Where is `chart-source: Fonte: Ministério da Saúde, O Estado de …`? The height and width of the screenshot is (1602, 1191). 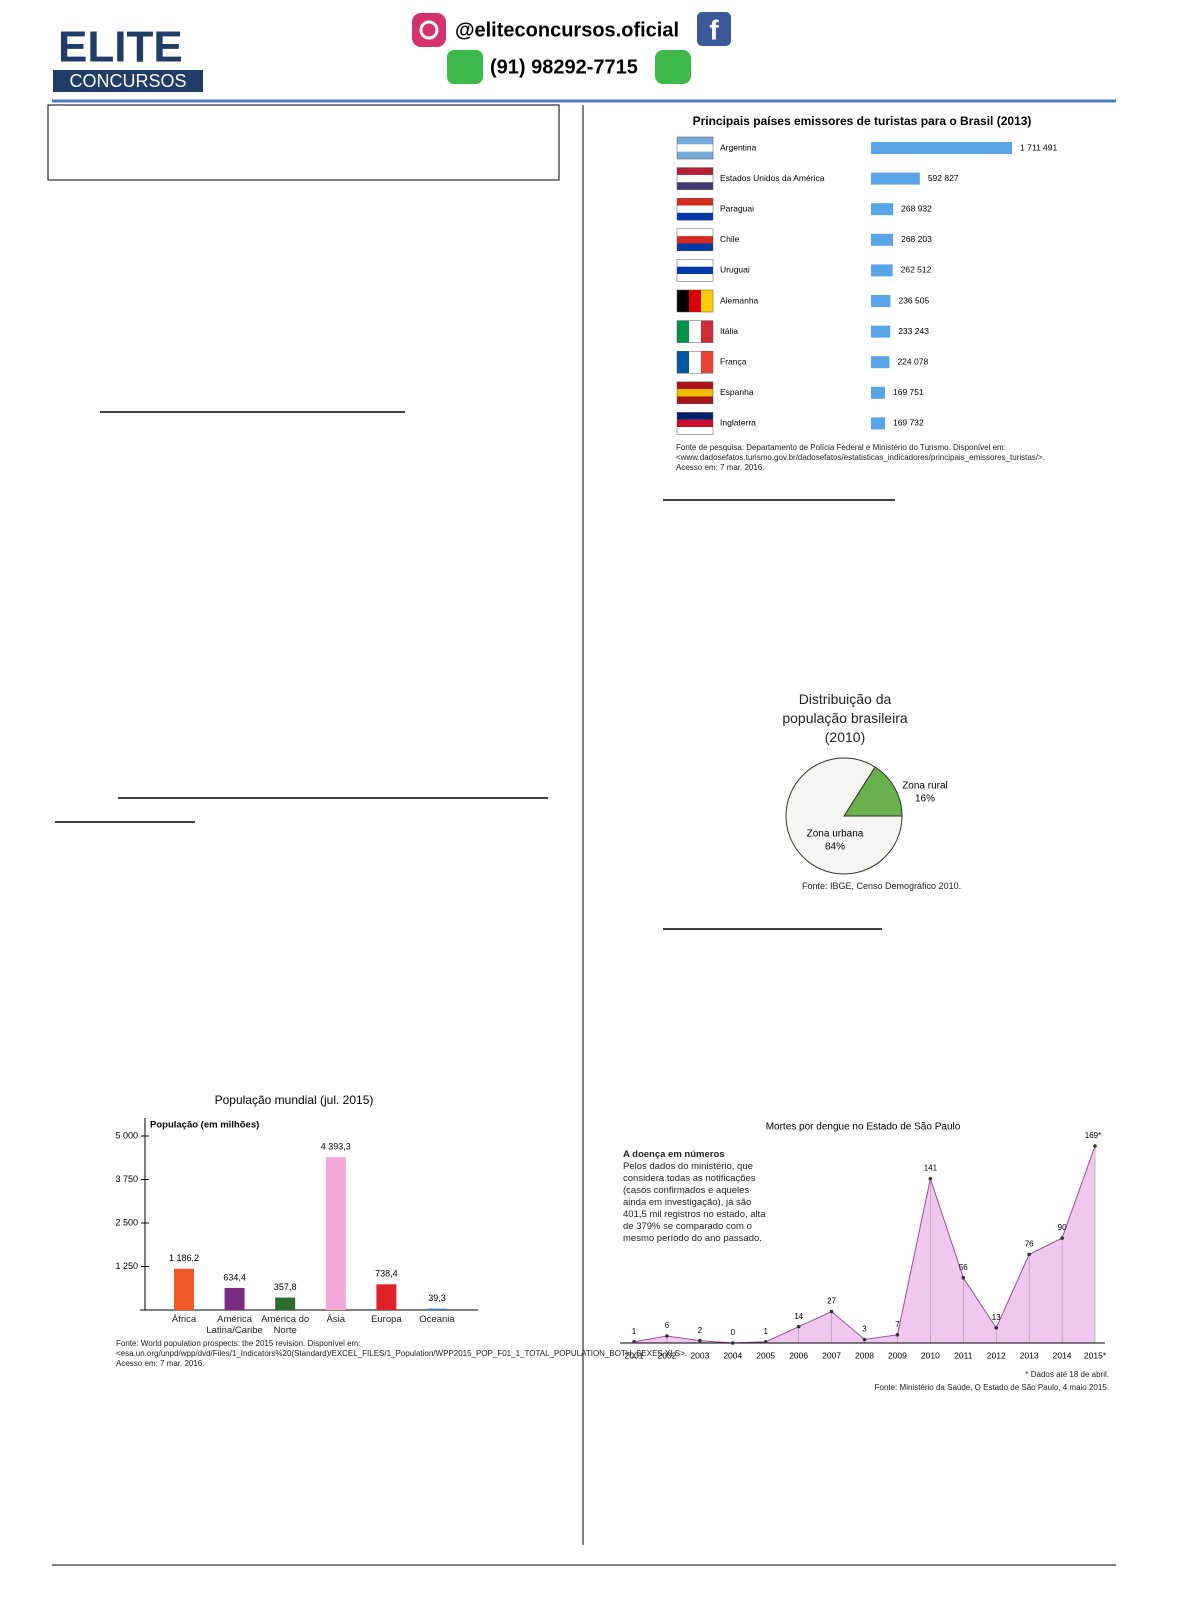
chart-source: Fonte: Ministério da Saúde, O Estado de … is located at coordinates (991, 1387).